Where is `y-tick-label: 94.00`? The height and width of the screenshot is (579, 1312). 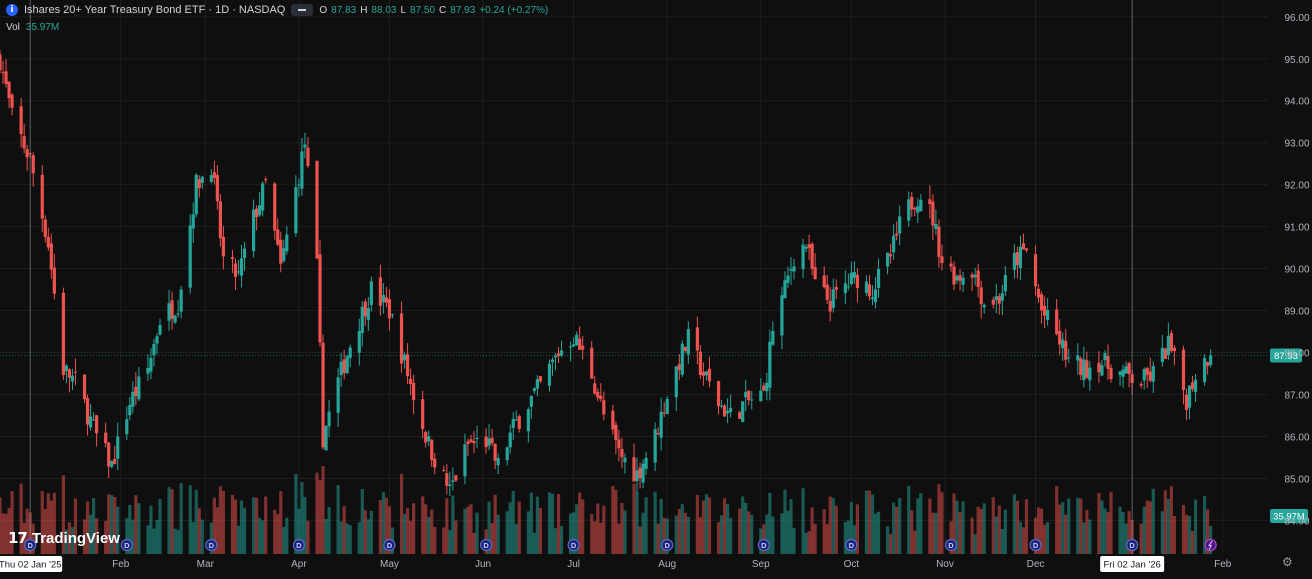 y-tick-label: 94.00 is located at coordinates (1296, 102).